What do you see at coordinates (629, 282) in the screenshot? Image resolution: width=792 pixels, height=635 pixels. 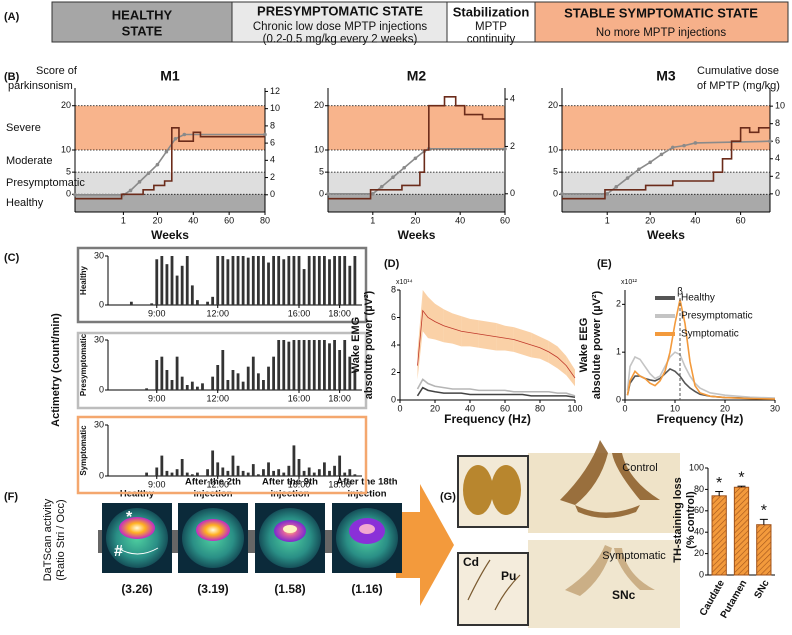 I see `scale-label: x10¹²` at bounding box center [629, 282].